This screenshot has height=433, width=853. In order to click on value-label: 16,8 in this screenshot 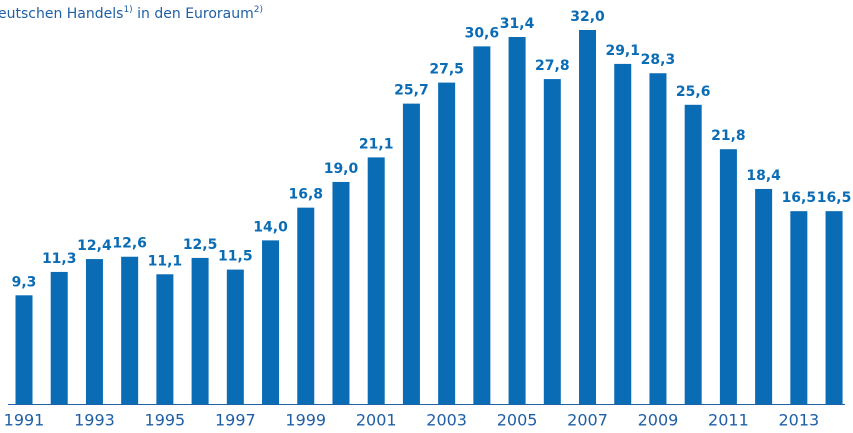, I will do `click(305, 195)`.